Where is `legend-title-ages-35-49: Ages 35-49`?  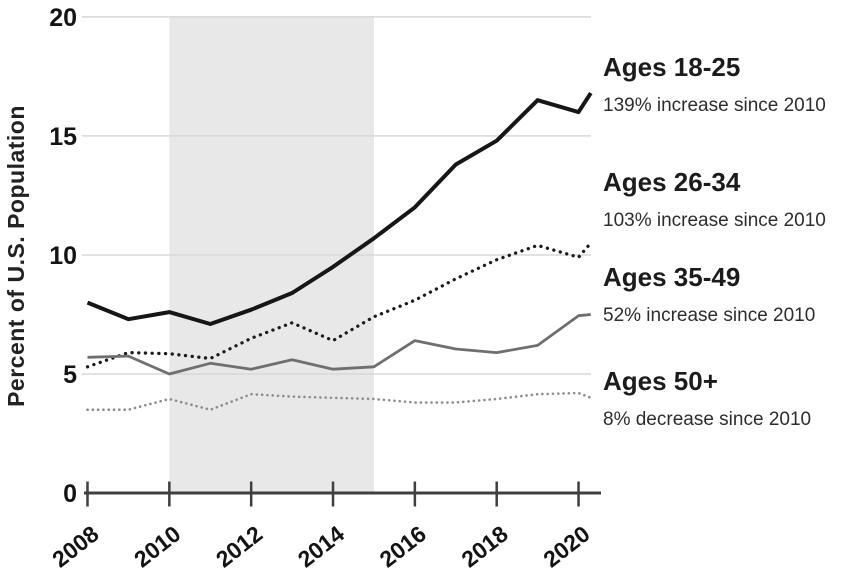
legend-title-ages-35-49: Ages 35-49 is located at coordinates (672, 277).